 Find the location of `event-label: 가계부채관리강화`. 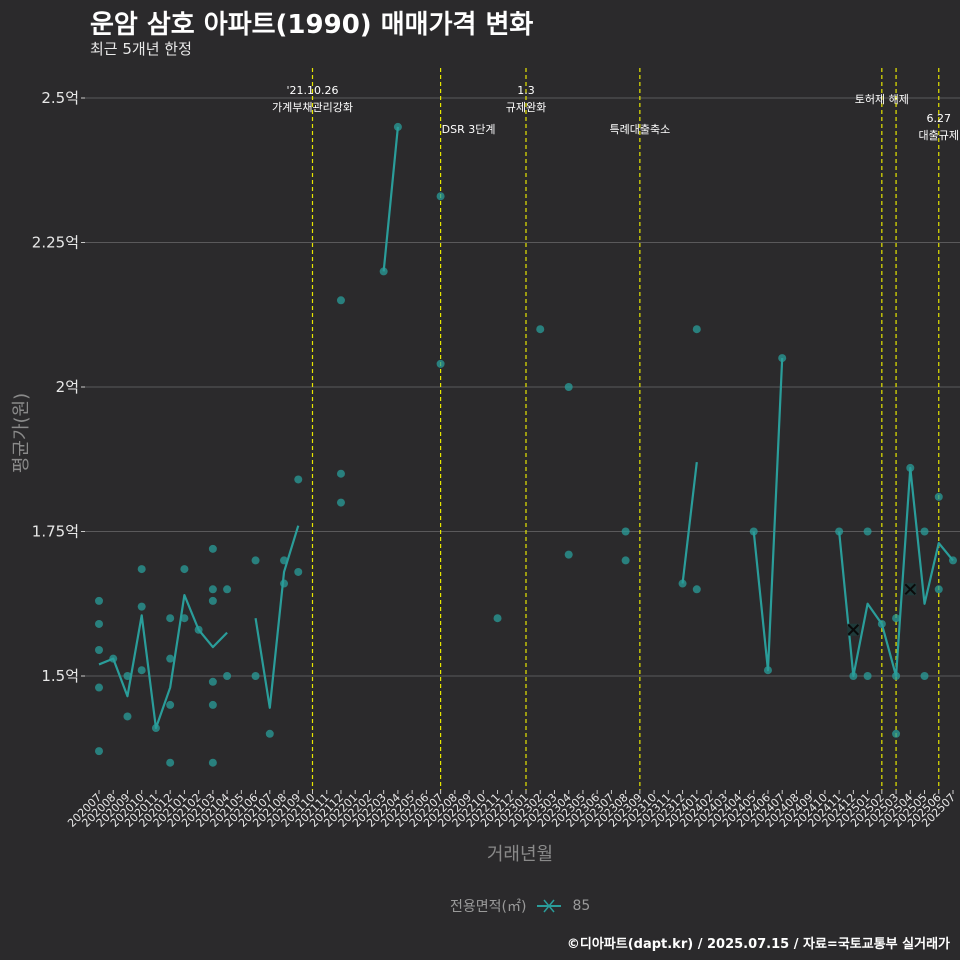

event-label: 가계부채관리강화 is located at coordinates (312, 107).